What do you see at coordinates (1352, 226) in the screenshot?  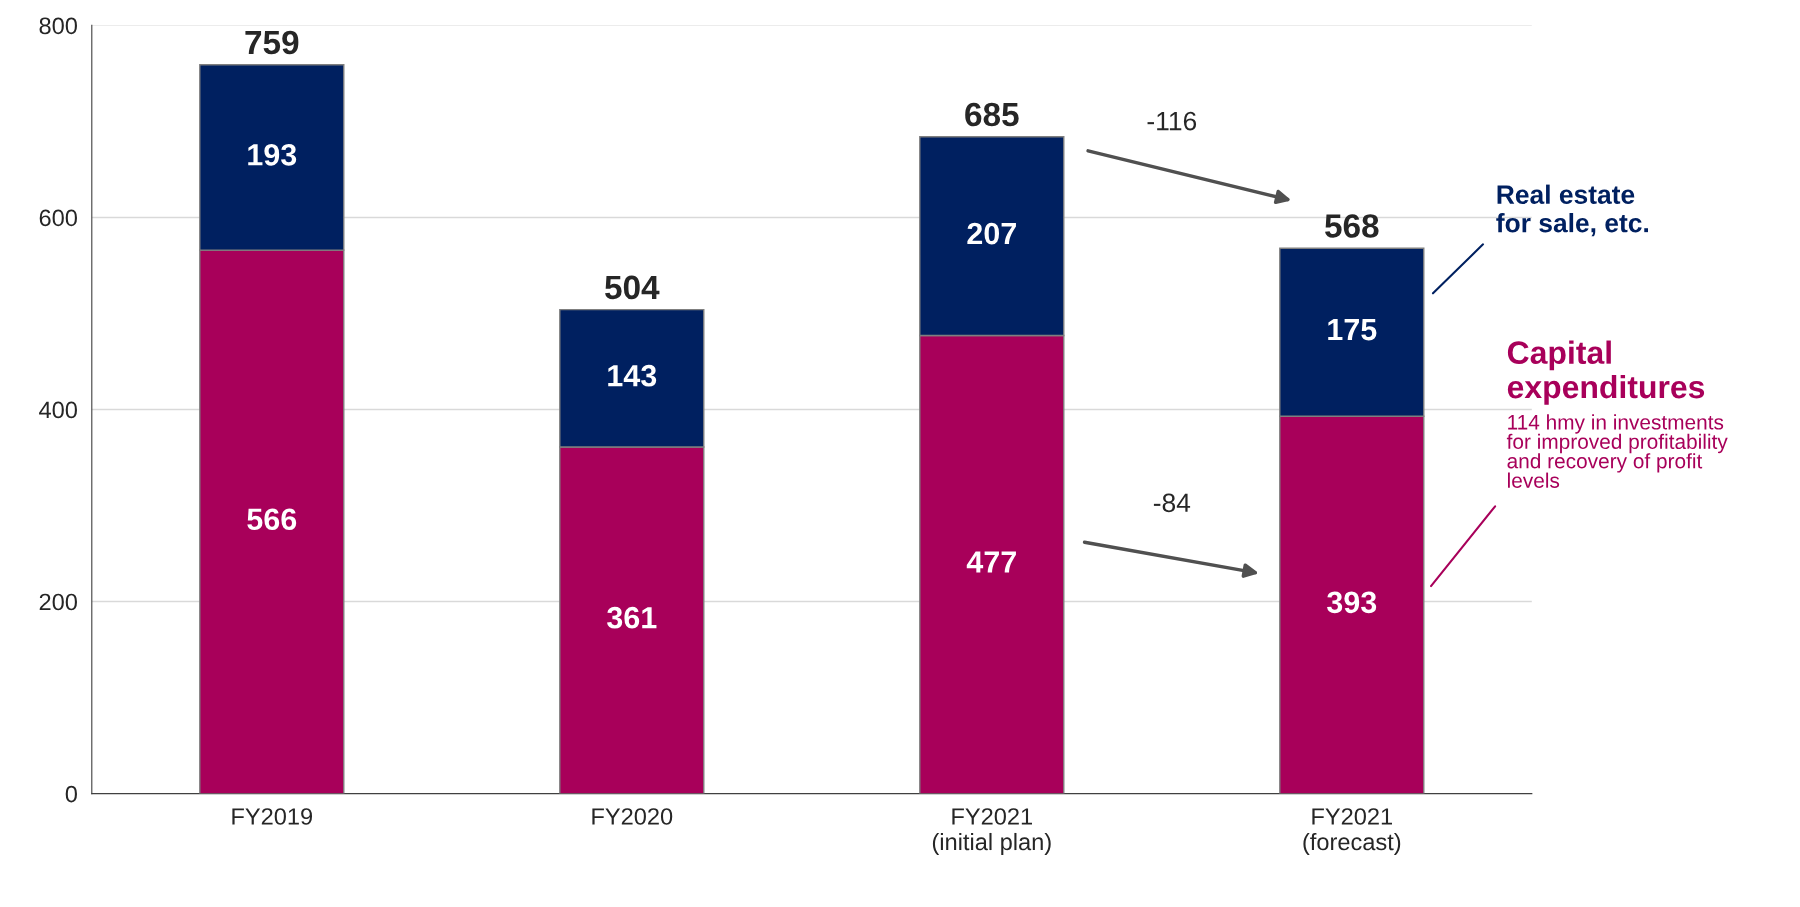 I see `total-label: 568` at bounding box center [1352, 226].